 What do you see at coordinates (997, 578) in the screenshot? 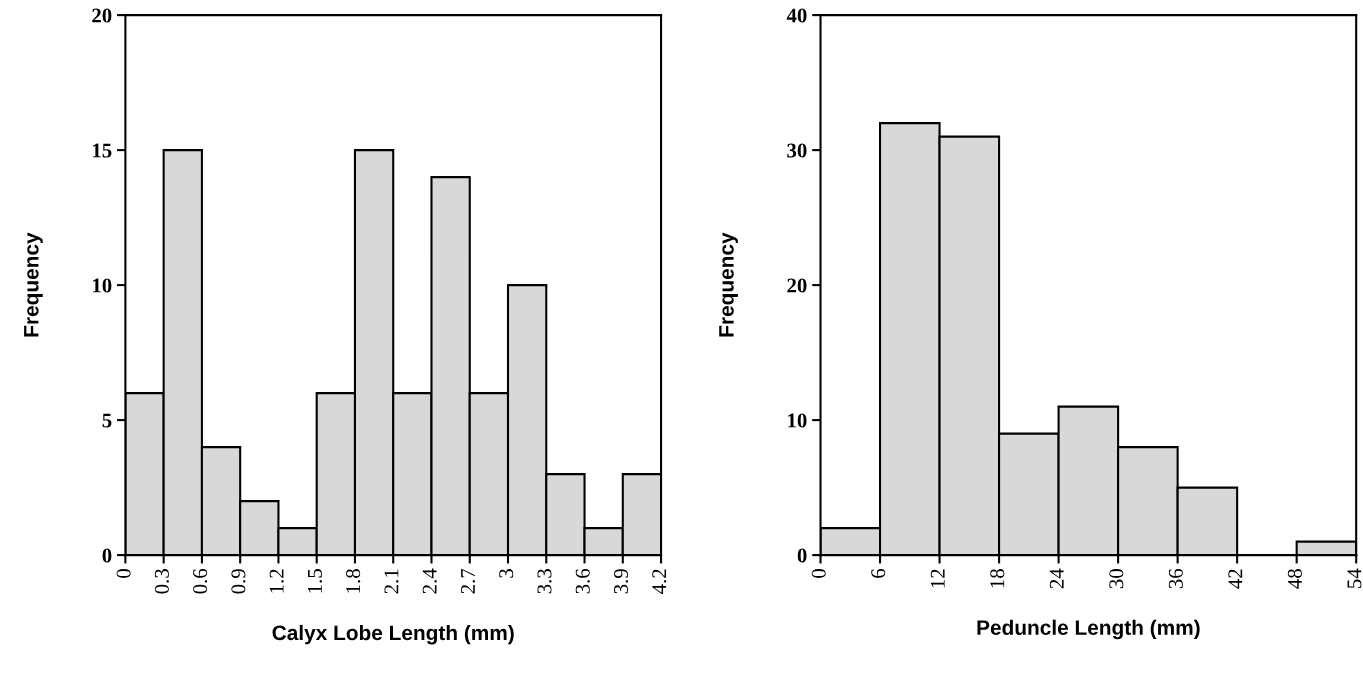
I see `x-tick-label: 18` at bounding box center [997, 578].